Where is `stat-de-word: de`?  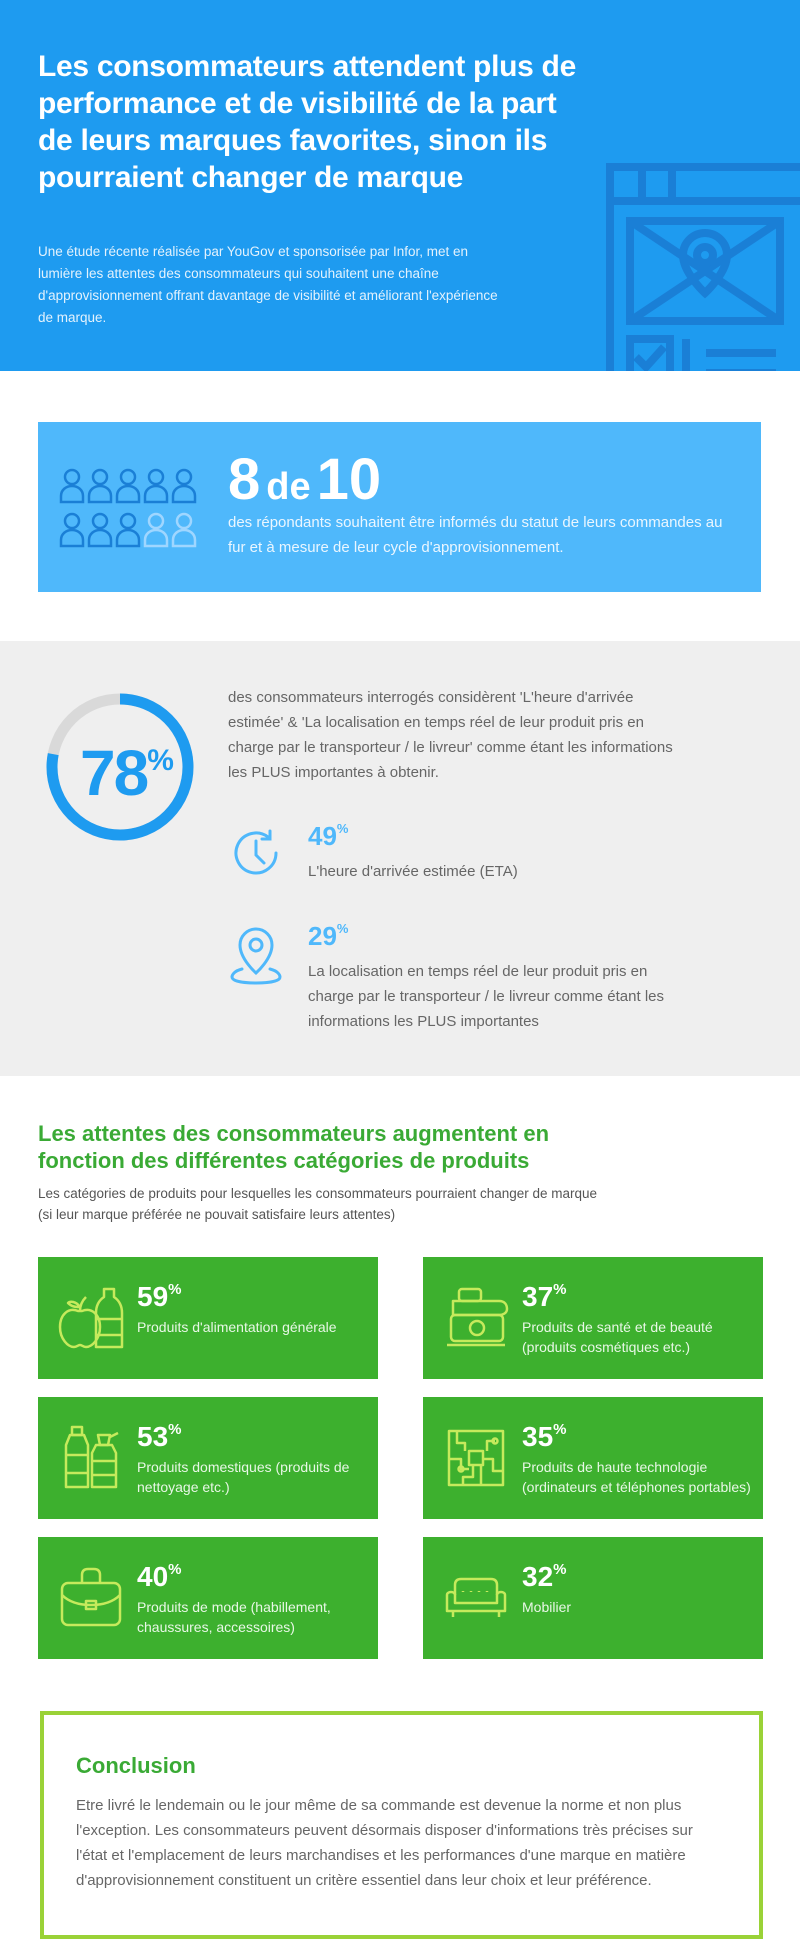 stat-de-word: de is located at coordinates (288, 487).